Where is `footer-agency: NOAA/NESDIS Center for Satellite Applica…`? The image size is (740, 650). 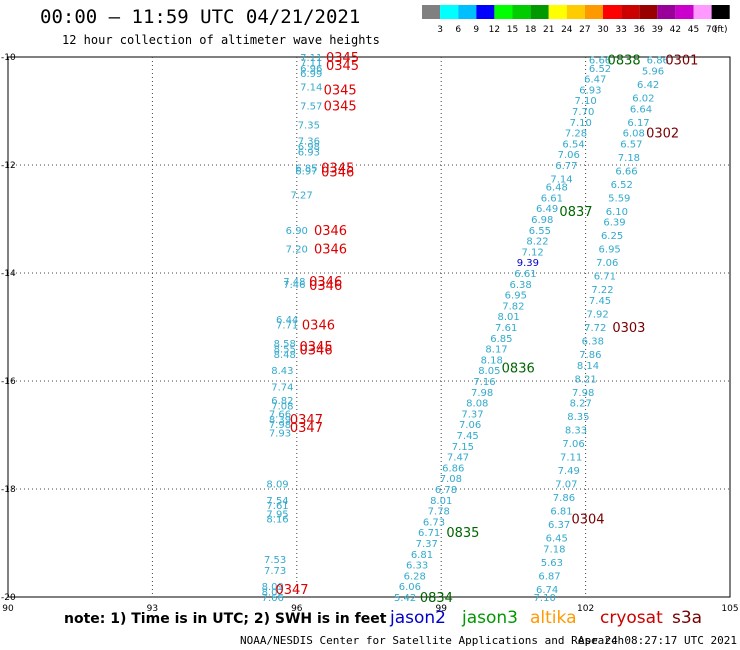 footer-agency: NOAA/NESDIS Center for Satellite Applica… is located at coordinates (432, 640).